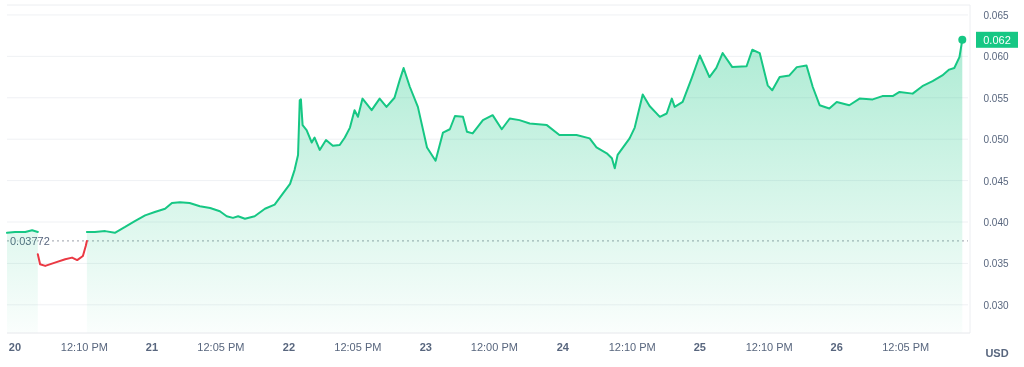 The height and width of the screenshot is (367, 1024). I want to click on x-tick-label: 20, so click(15, 347).